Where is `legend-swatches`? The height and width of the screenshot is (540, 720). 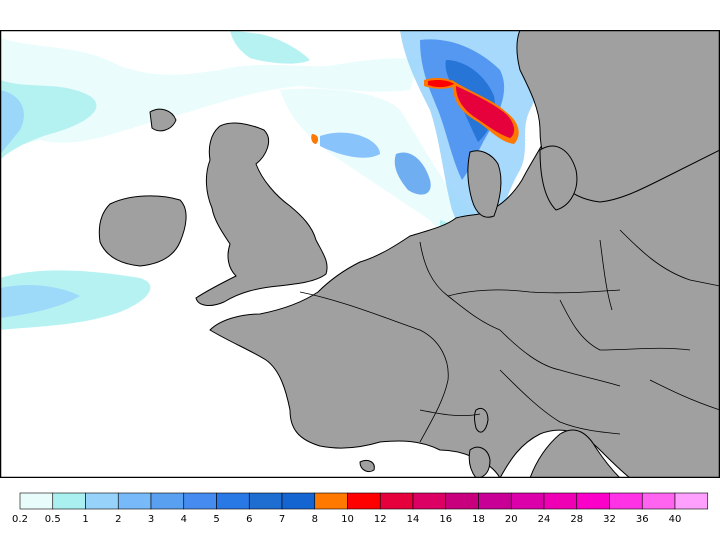 legend-swatches is located at coordinates (364, 501).